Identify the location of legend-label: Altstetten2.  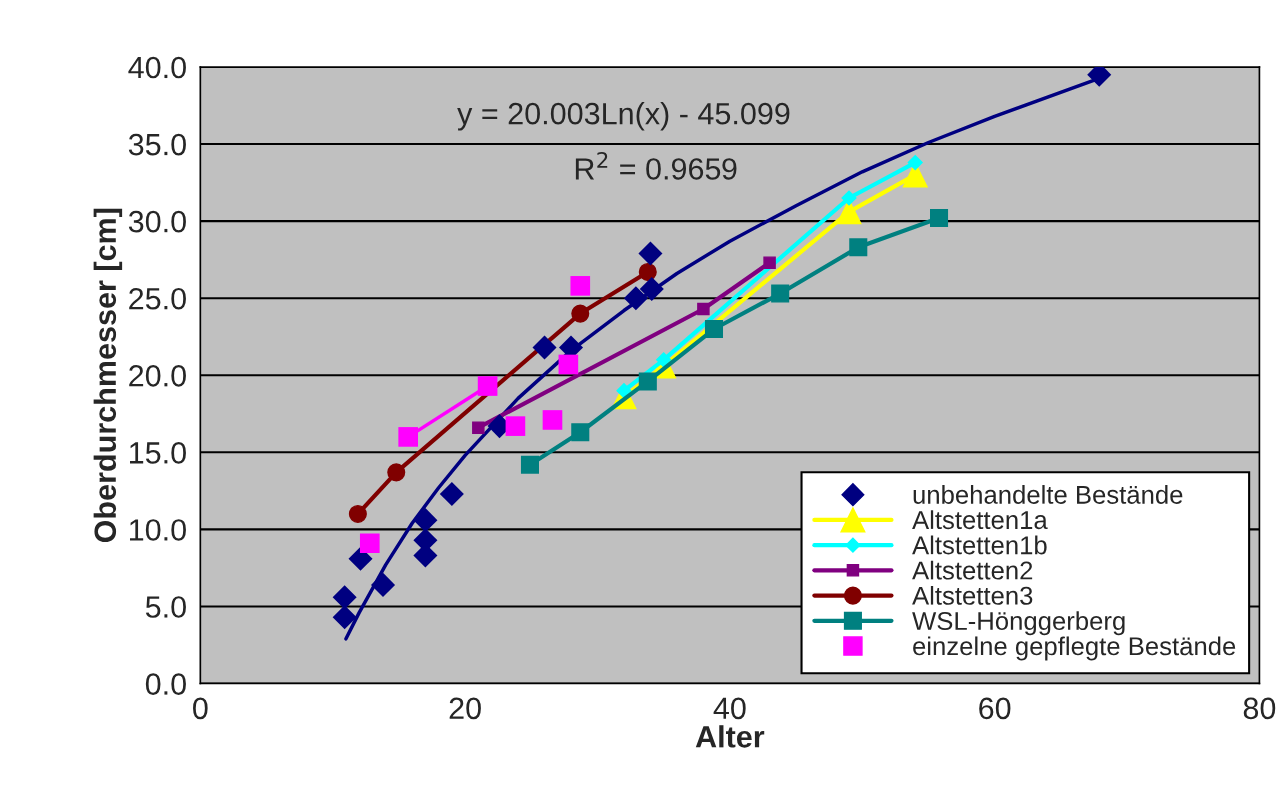
(972, 570).